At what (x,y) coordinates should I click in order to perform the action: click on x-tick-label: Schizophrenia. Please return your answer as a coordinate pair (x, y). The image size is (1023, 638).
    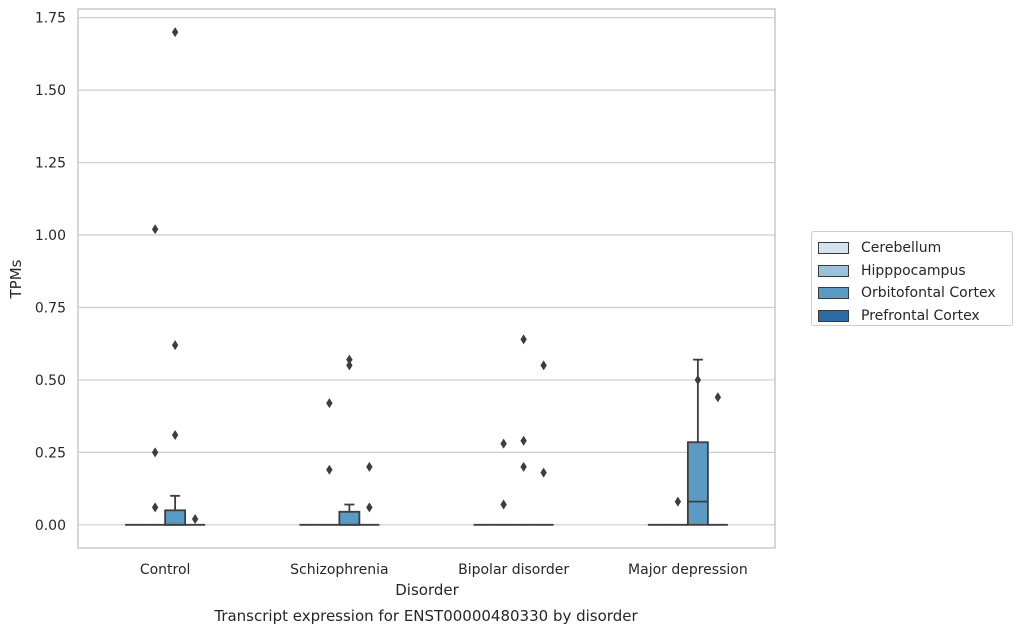
    Looking at the image, I should click on (339, 570).